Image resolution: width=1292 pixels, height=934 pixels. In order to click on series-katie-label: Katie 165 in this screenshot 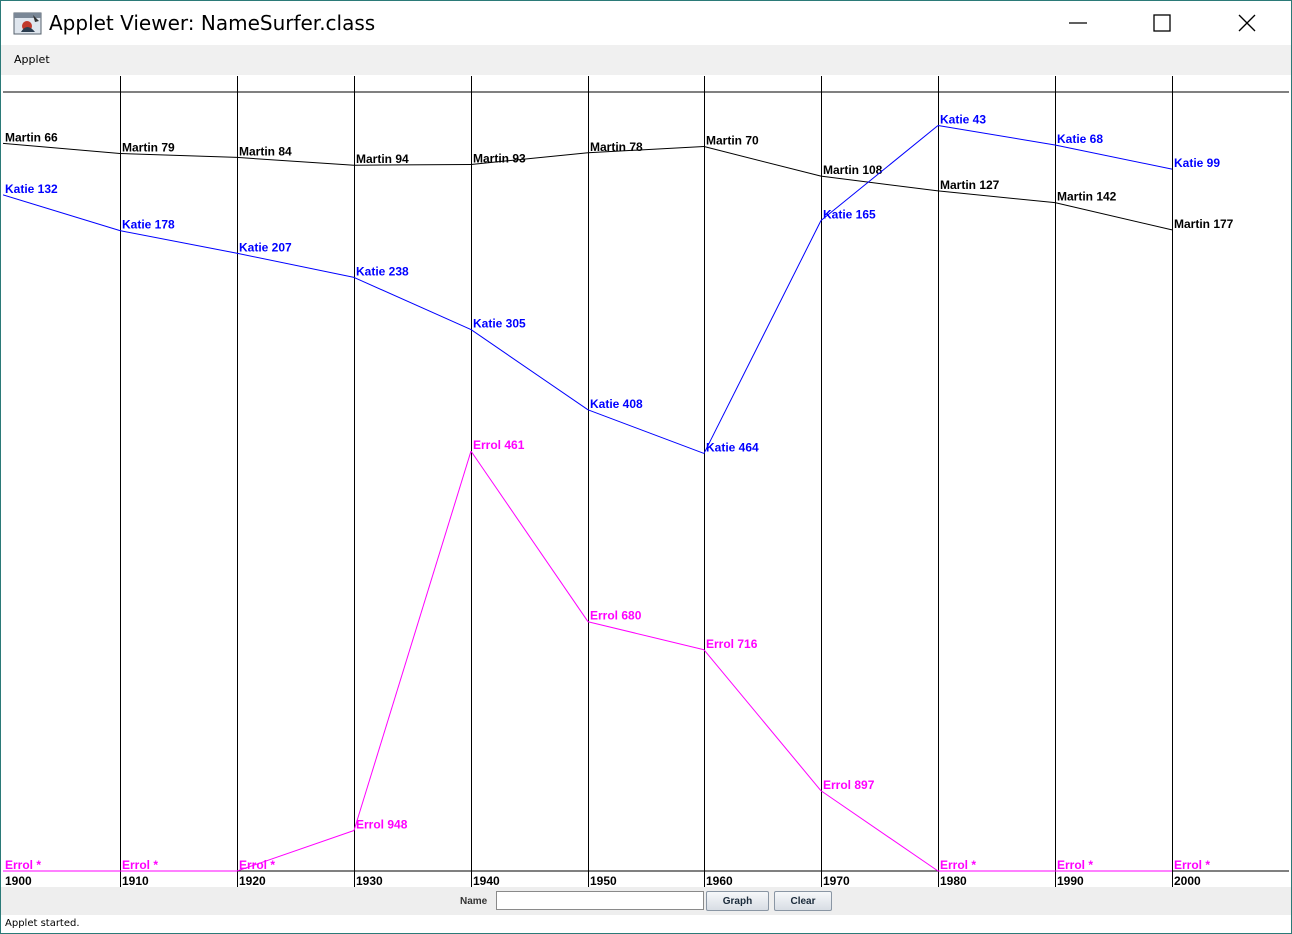, I will do `click(849, 215)`.